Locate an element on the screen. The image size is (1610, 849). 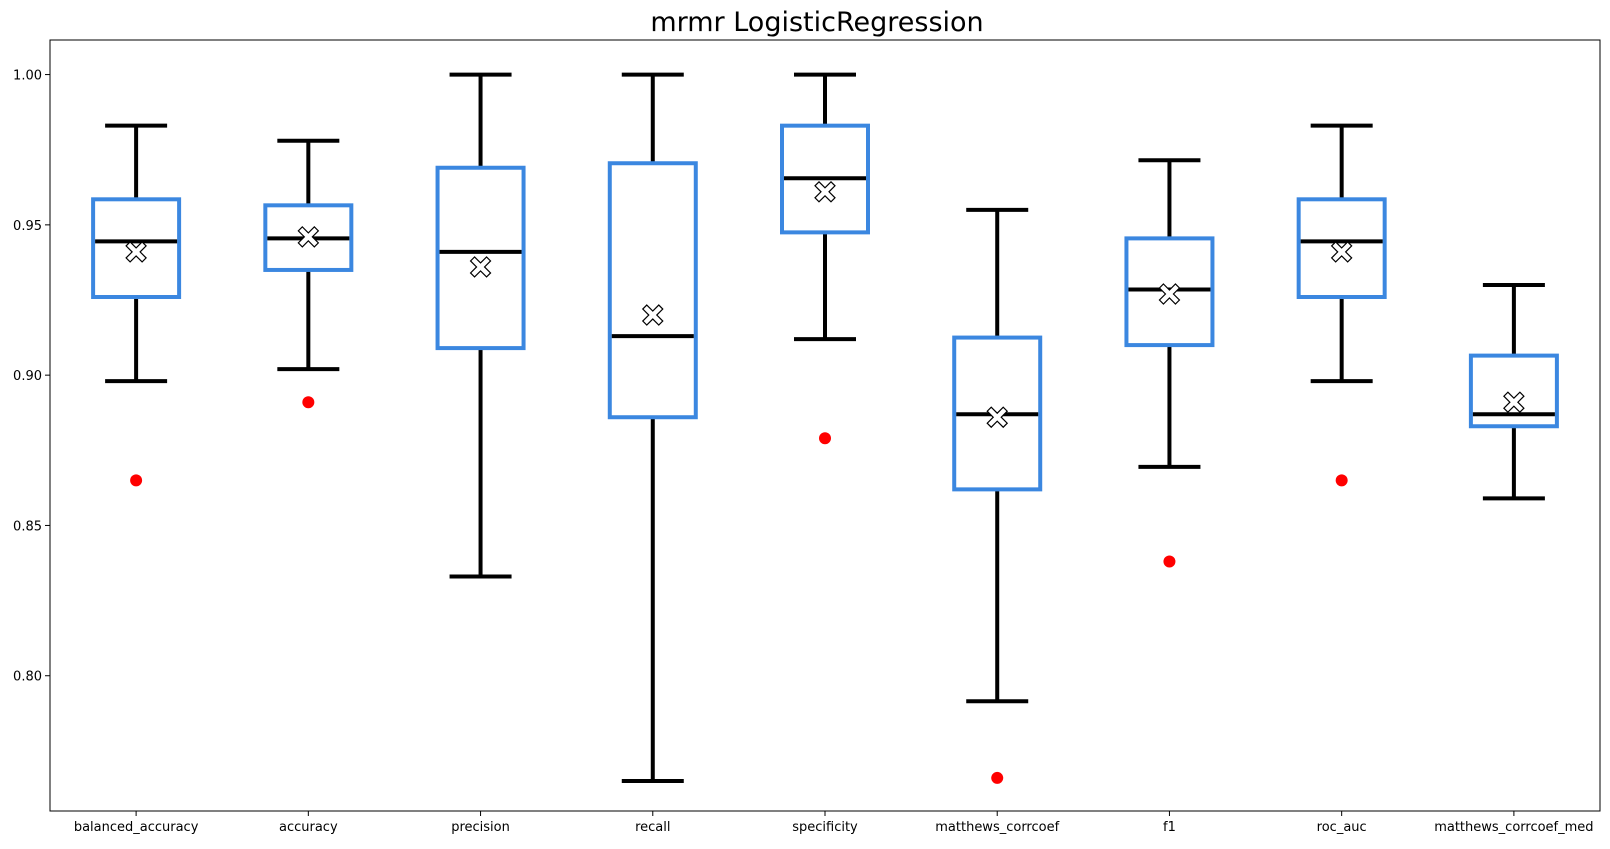
y-tick-label: 0.85 is located at coordinates (27, 526).